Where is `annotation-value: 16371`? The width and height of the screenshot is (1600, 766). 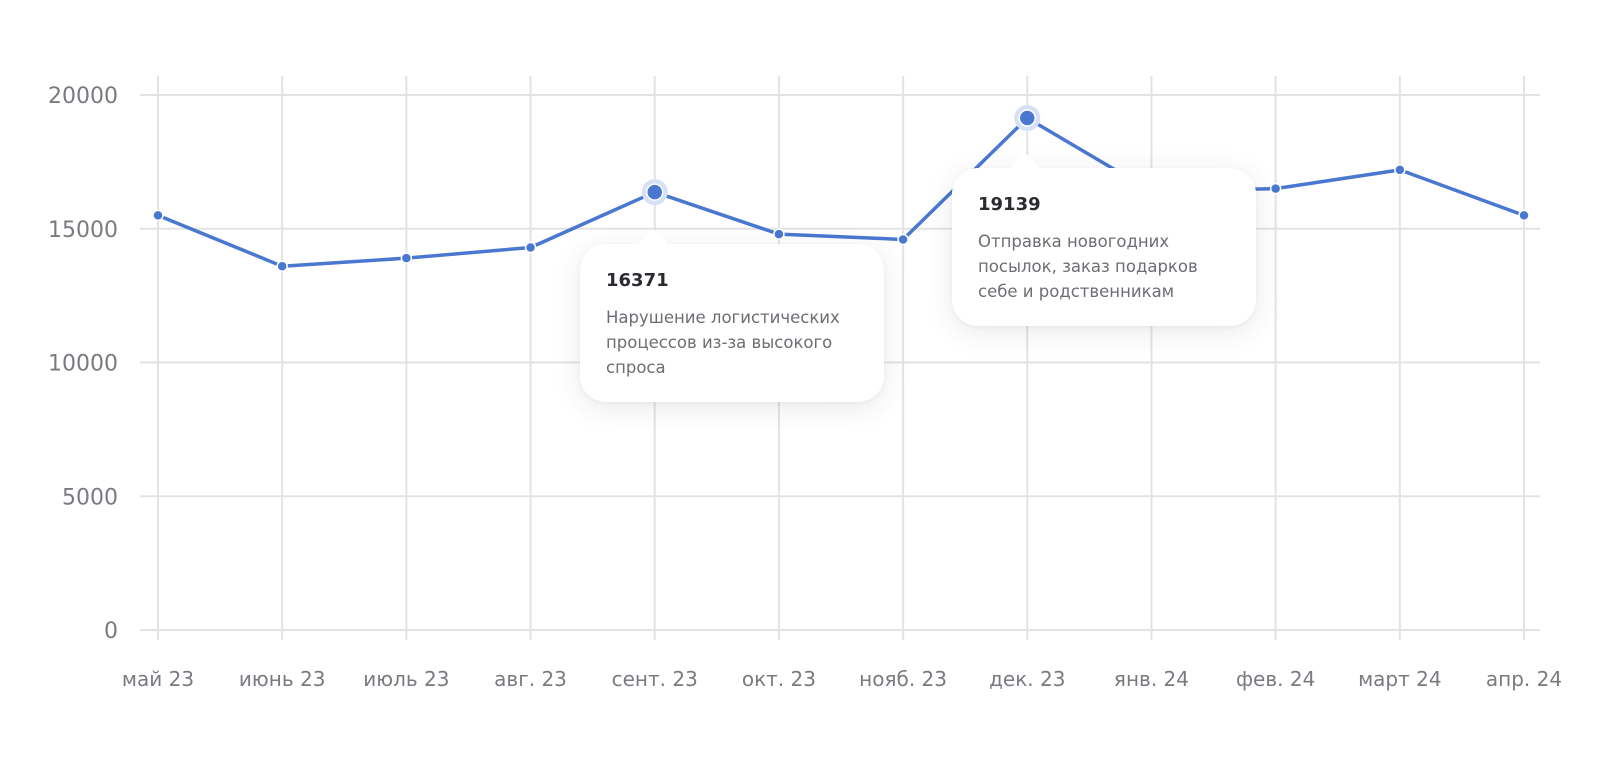
annotation-value: 16371 is located at coordinates (637, 280).